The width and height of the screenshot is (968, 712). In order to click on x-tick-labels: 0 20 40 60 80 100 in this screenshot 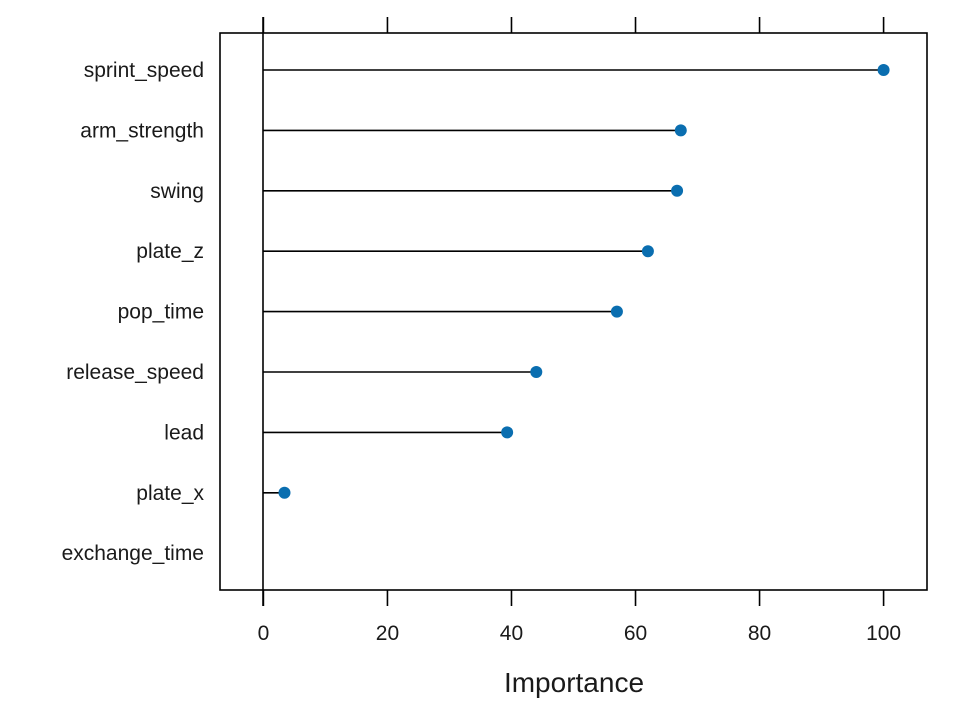, I will do `click(580, 633)`.